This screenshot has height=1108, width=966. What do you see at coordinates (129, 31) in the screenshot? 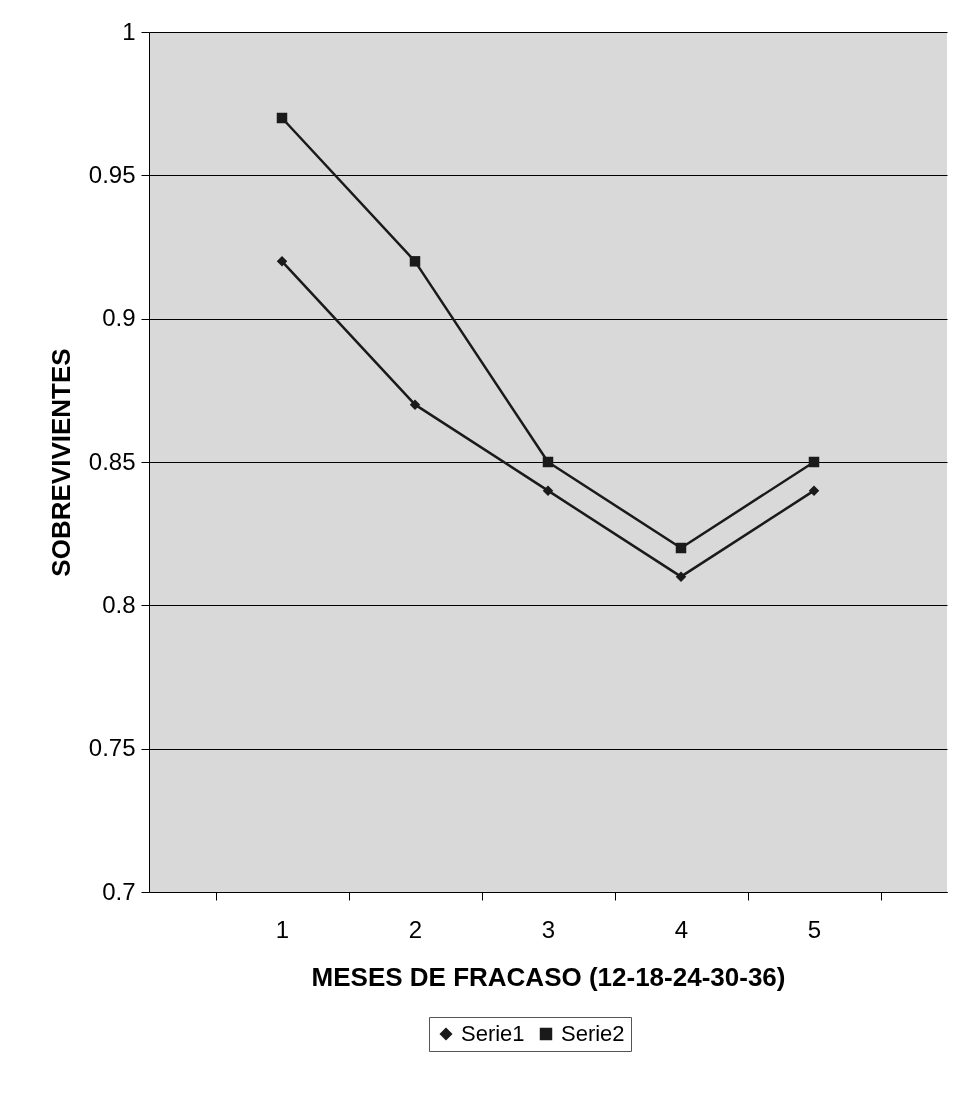
I see `y-tick-label: 1` at bounding box center [129, 31].